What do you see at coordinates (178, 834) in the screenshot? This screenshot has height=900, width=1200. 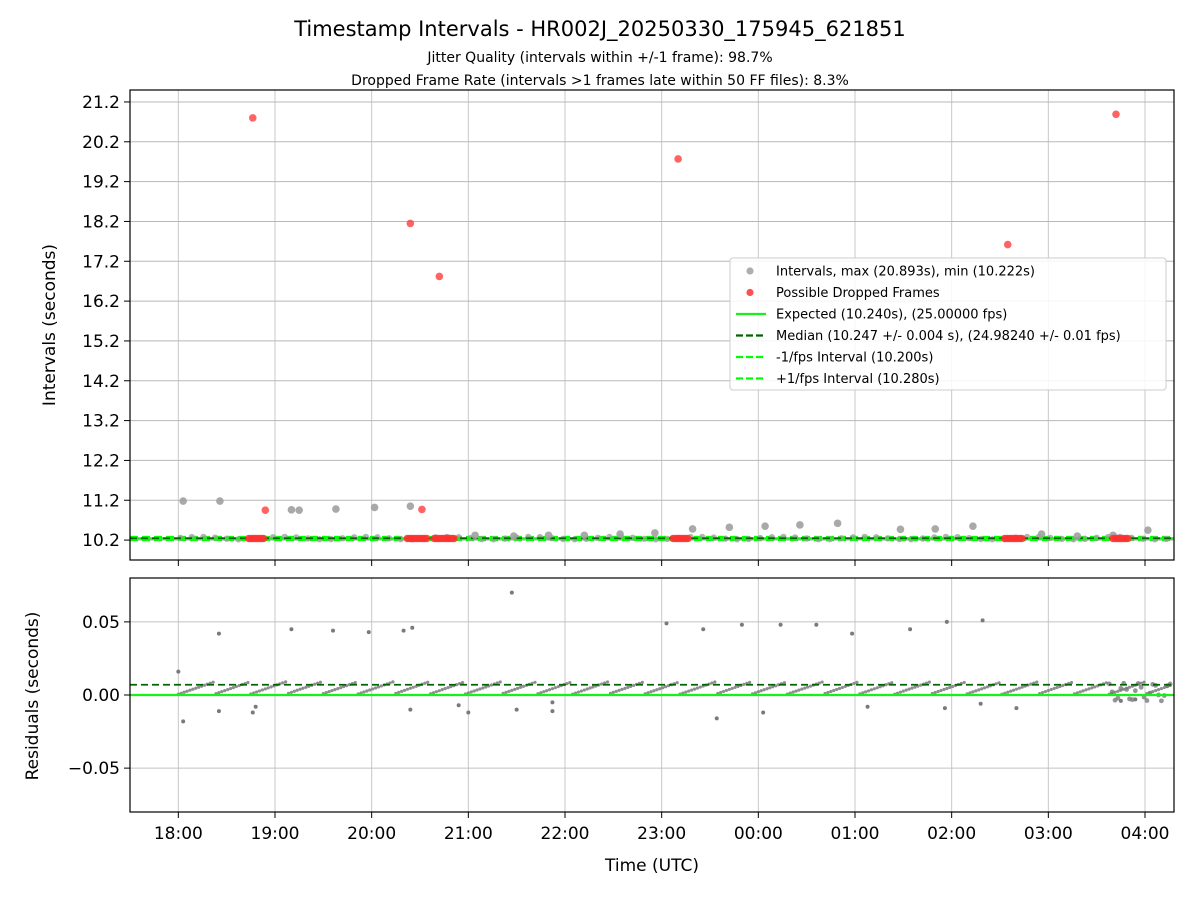 I see `x-tick-label: 18:00` at bounding box center [178, 834].